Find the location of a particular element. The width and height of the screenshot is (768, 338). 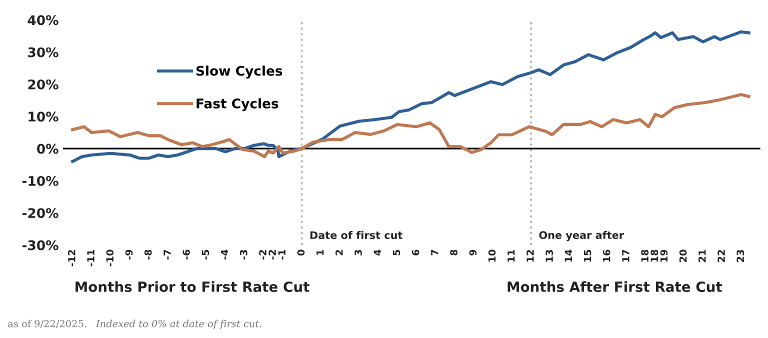

y-tick-label: 30% is located at coordinates (43, 52).